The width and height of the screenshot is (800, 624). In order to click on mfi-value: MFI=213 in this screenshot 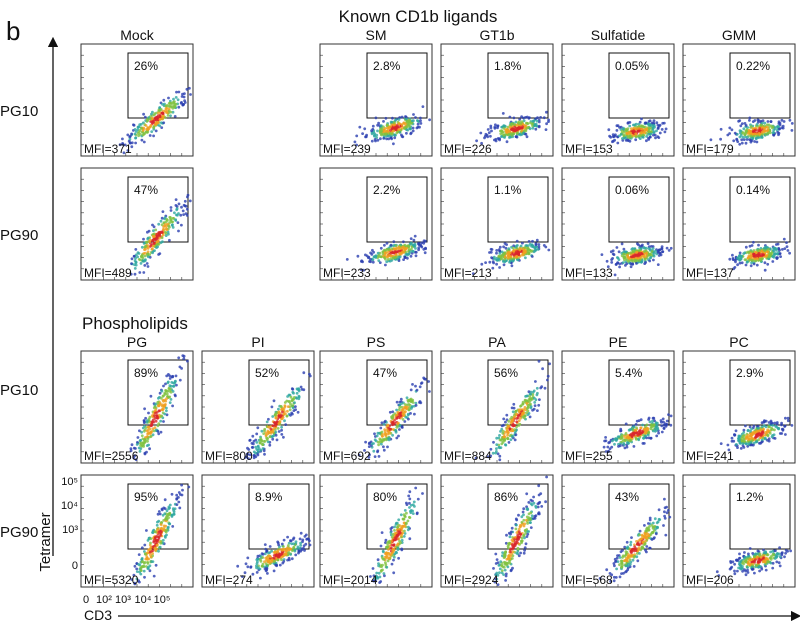, I will do `click(468, 273)`.